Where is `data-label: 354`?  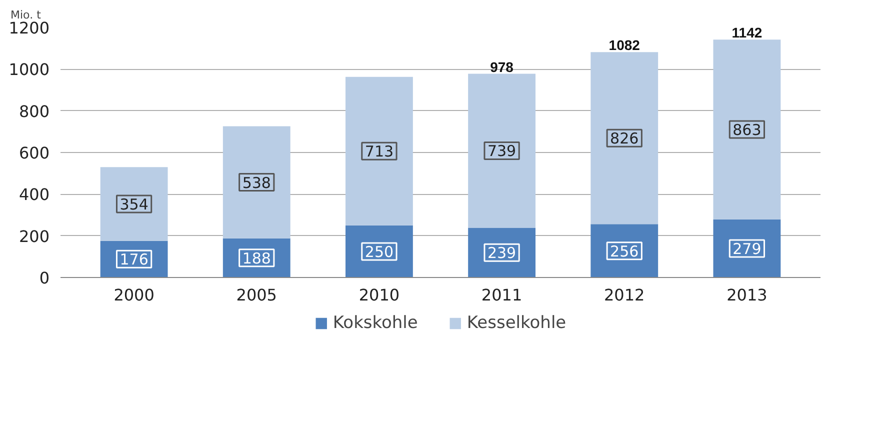
data-label: 354 is located at coordinates (134, 204).